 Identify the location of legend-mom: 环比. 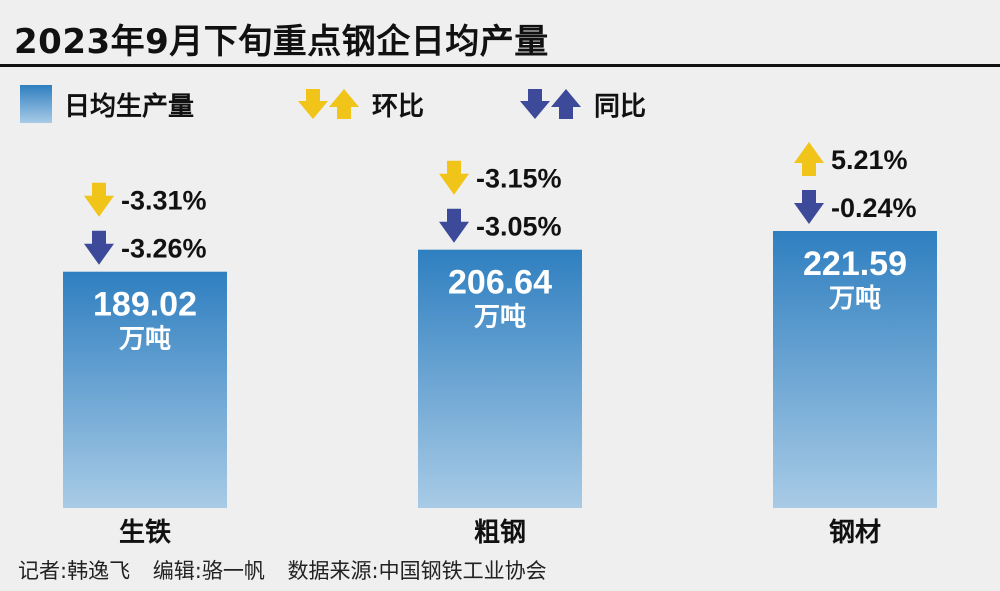
(361, 104).